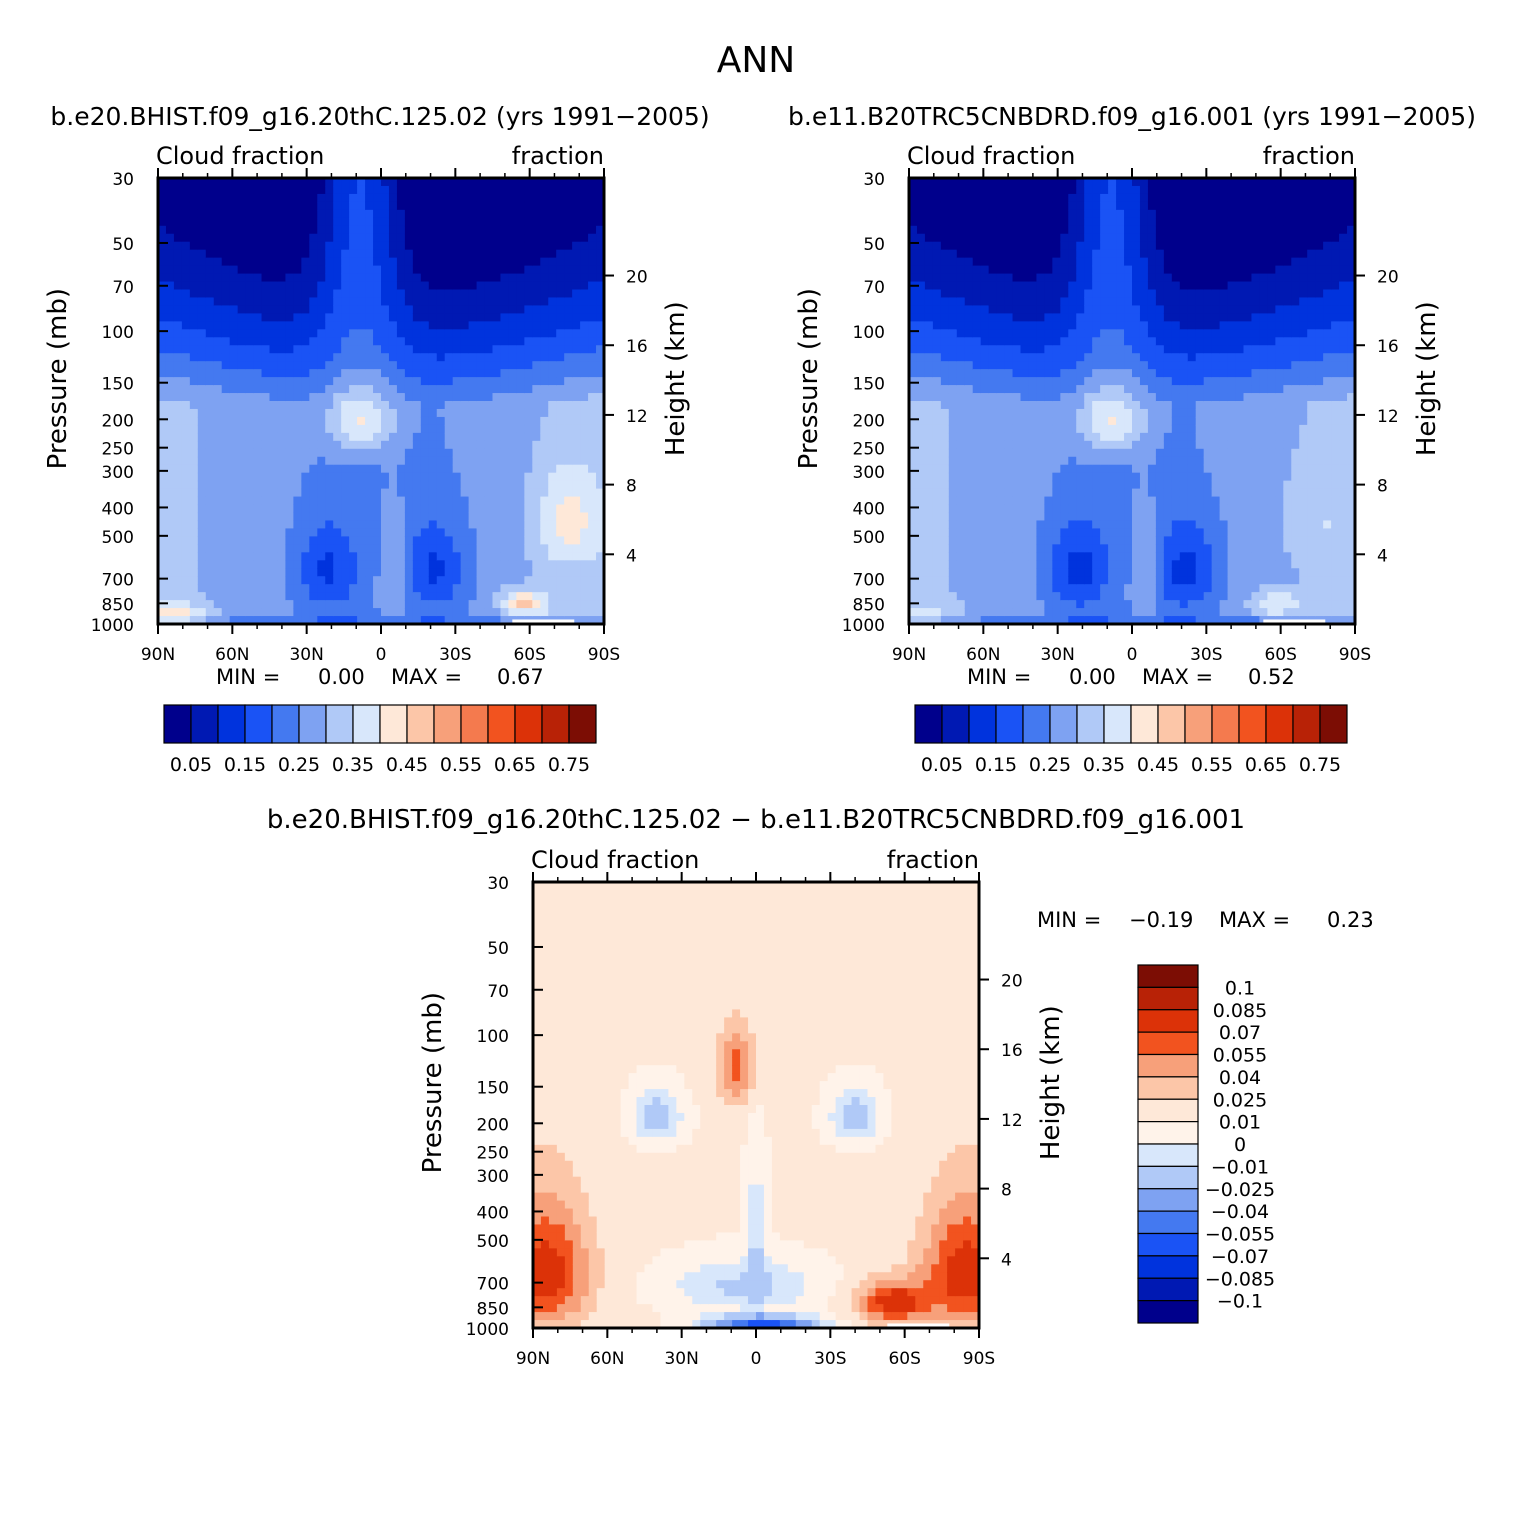  What do you see at coordinates (604, 655) in the screenshot?
I see `x-tick-label: 90S` at bounding box center [604, 655].